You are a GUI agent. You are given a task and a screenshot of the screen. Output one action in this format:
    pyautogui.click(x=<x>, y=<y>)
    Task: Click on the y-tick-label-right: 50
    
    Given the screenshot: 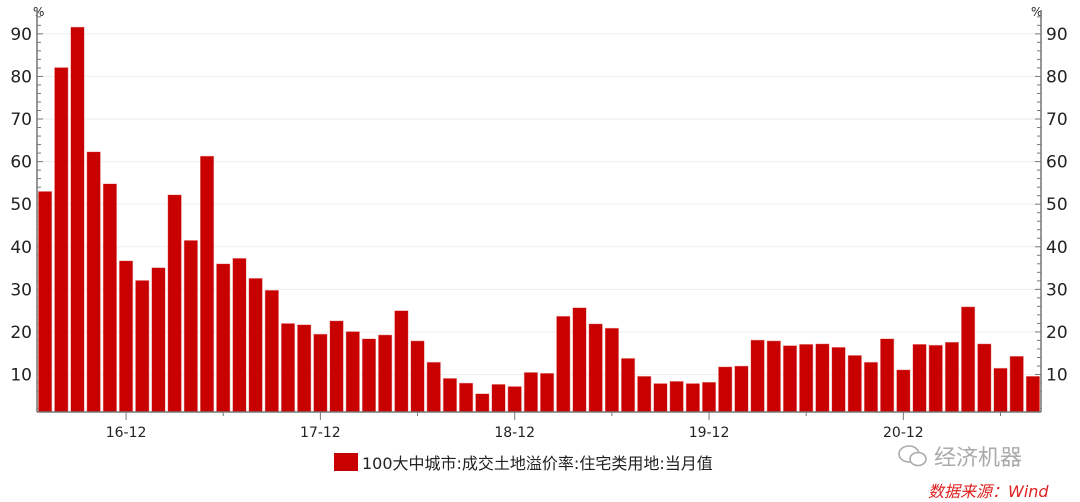 What is the action you would take?
    pyautogui.click(x=1057, y=205)
    